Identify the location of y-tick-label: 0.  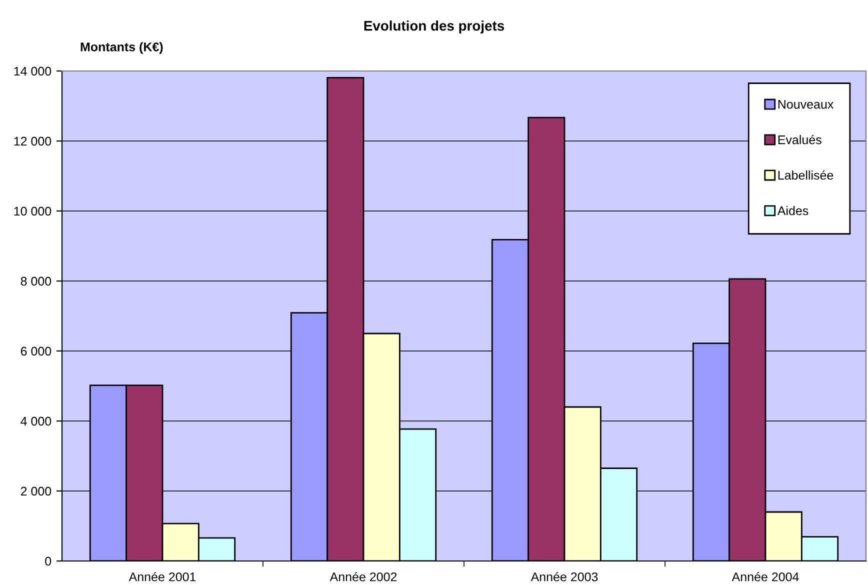
(48, 561).